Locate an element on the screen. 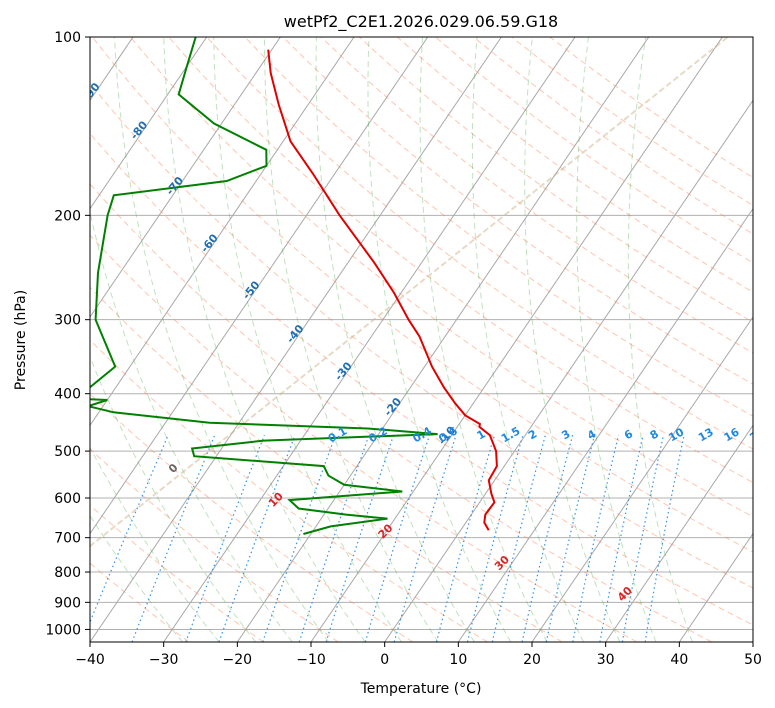 This screenshot has height=708, width=775. y-tick-label: 900 is located at coordinates (67, 603).